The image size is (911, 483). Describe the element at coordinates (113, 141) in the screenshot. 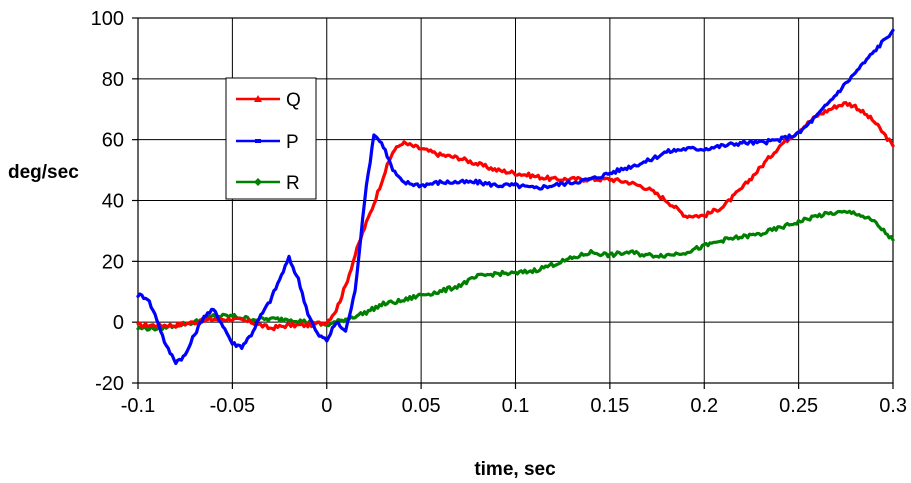

I see `y-tick-label: 60` at that location.